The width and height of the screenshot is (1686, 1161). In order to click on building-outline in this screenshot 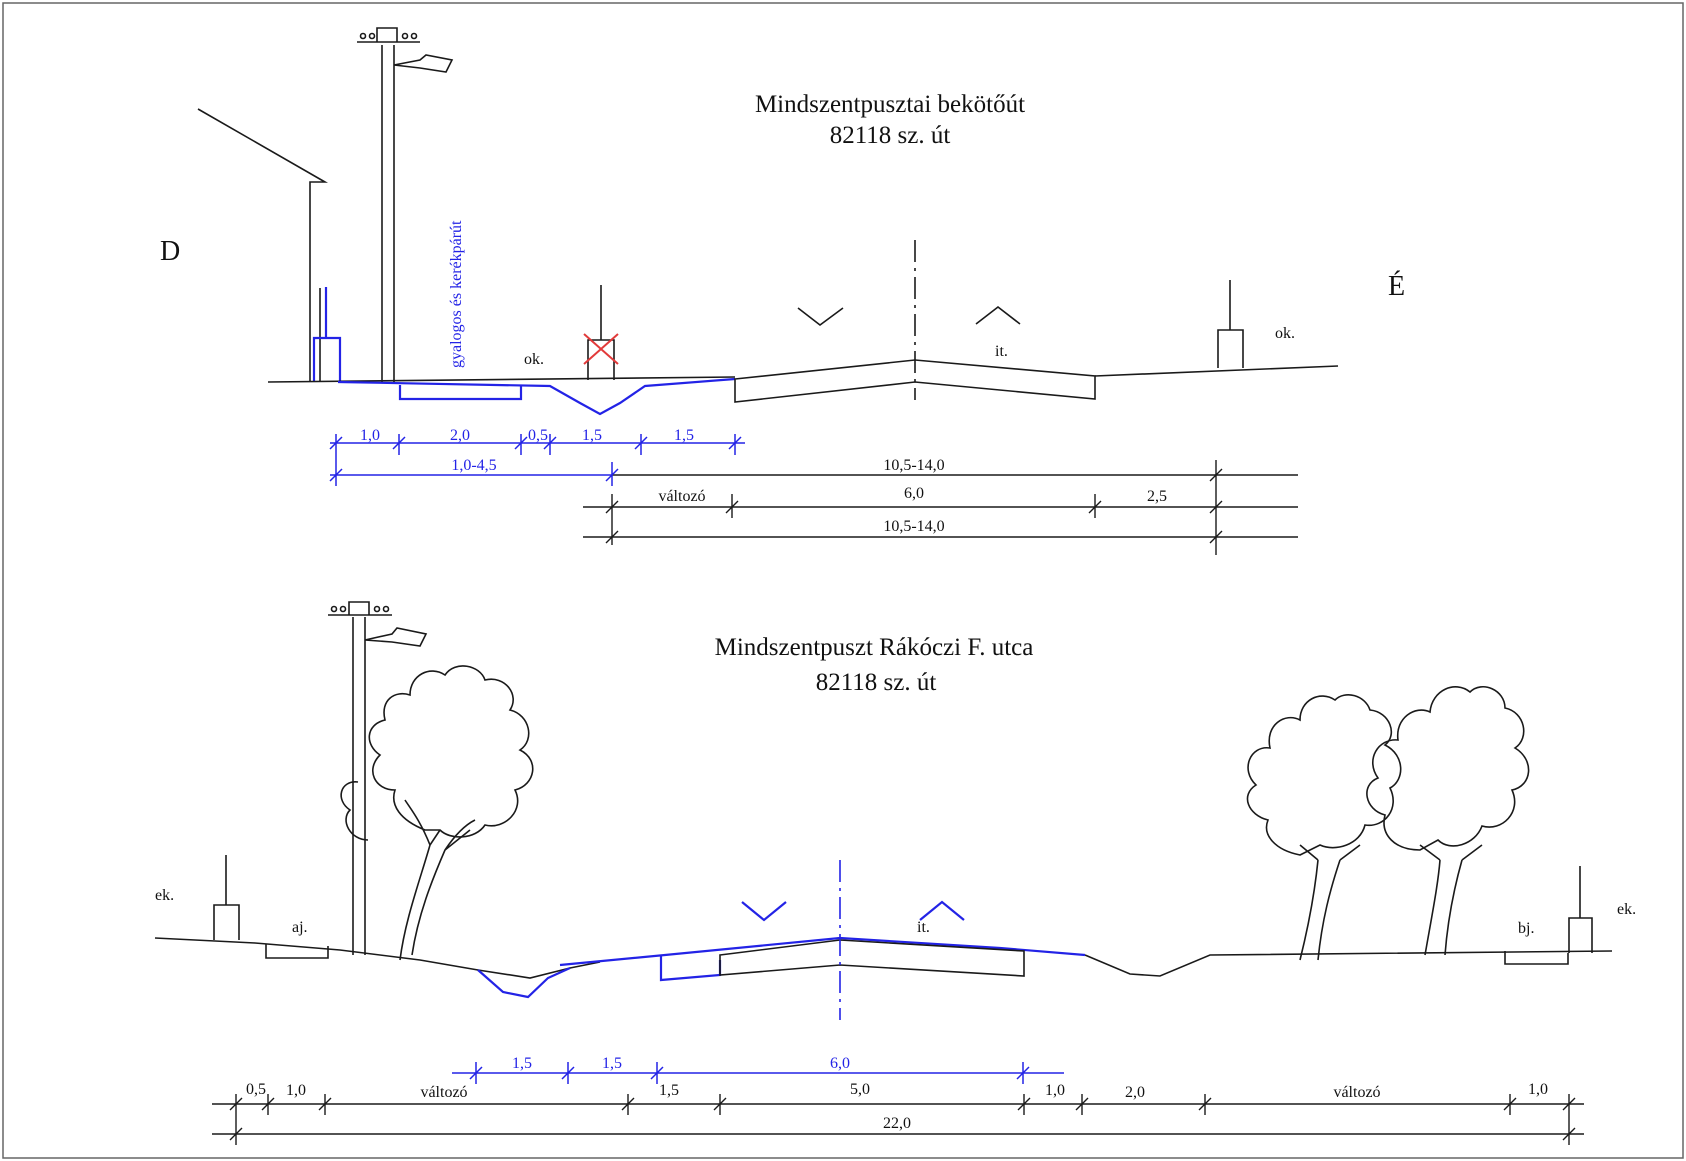, I will do `click(262, 245)`.